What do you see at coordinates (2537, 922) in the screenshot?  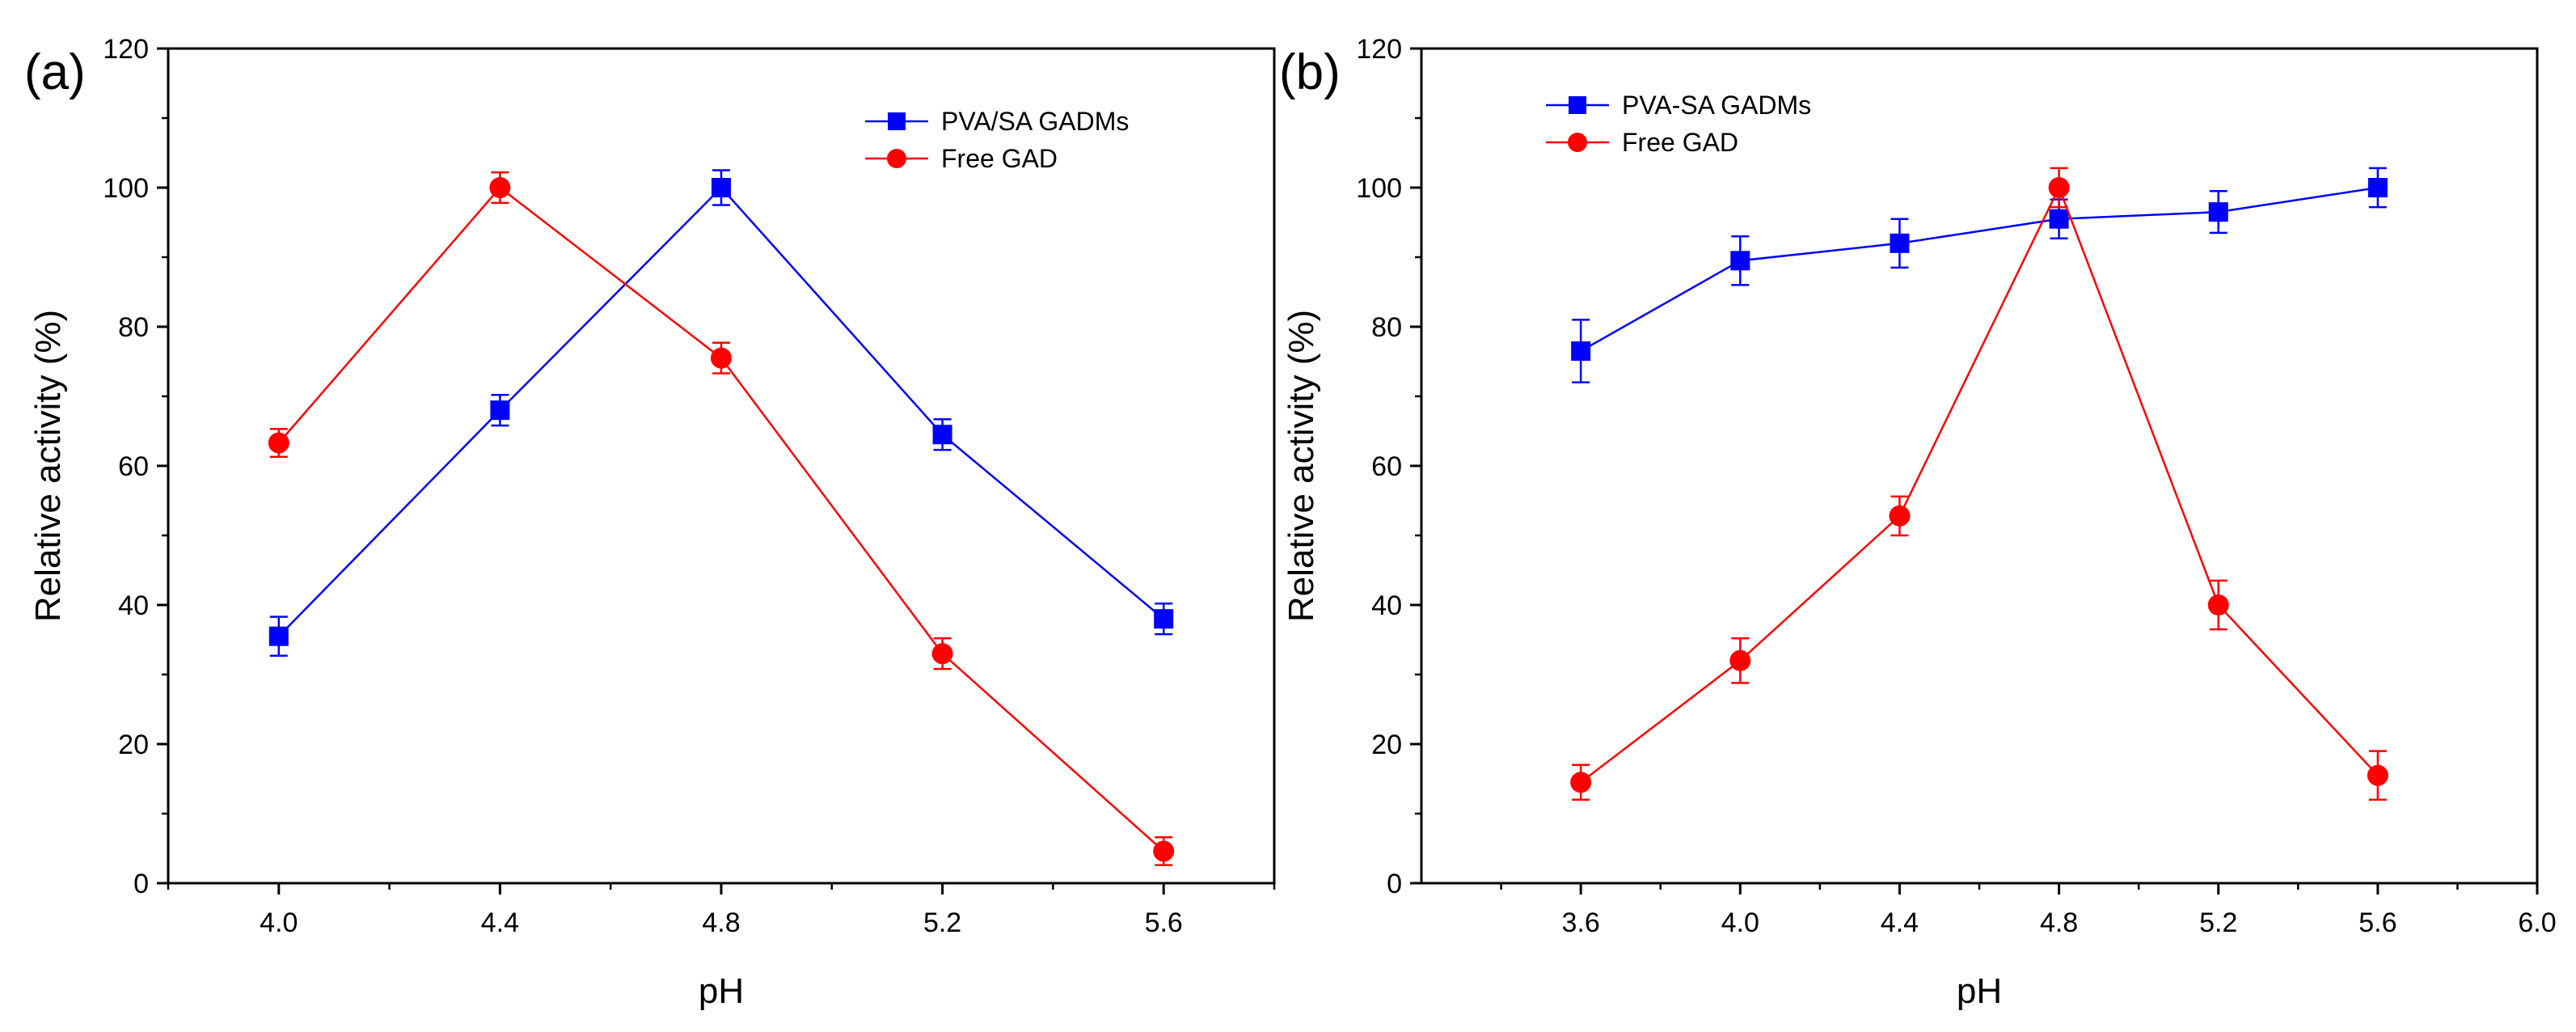 I see `x-tick-label-b-6: 6.0` at bounding box center [2537, 922].